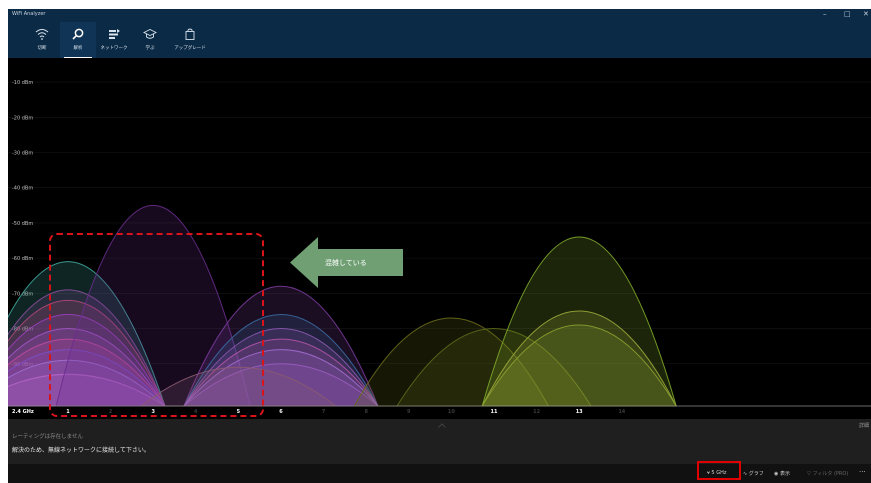  I want to click on x-tick-label: 2, so click(111, 412).